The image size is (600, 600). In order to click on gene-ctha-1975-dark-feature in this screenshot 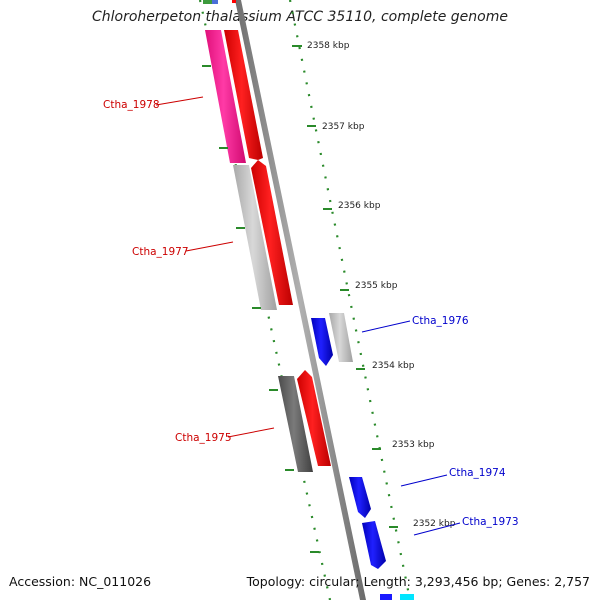, I will do `click(295, 424)`.